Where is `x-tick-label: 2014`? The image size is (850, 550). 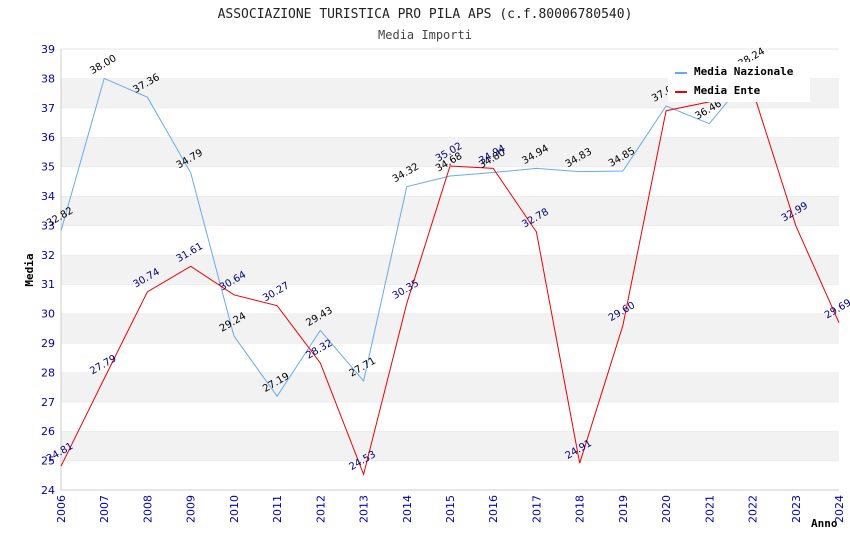
x-tick-label: 2014 is located at coordinates (407, 509).